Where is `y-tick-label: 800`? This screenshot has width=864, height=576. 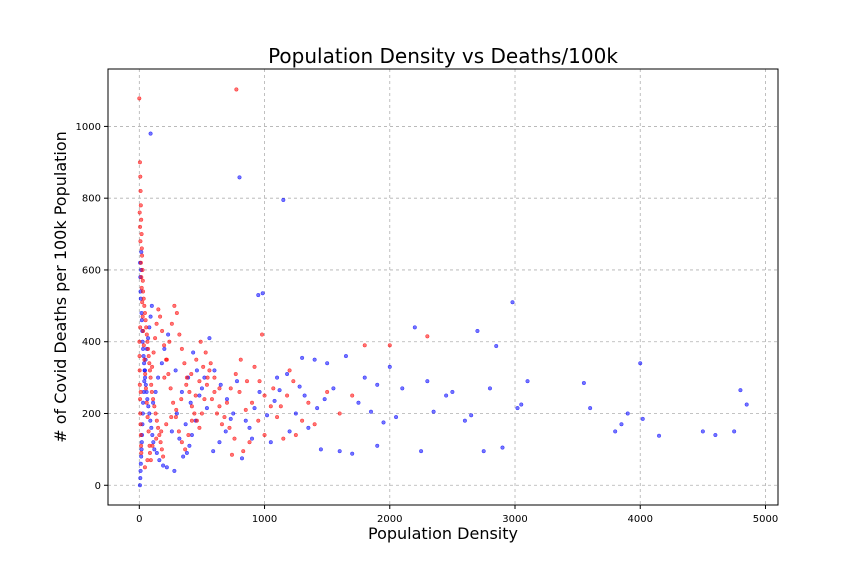
y-tick-label: 800 is located at coordinates (91, 199).